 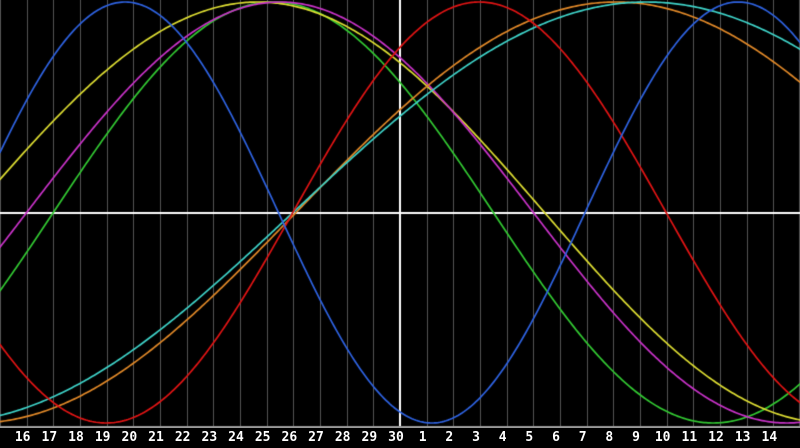 I want to click on x-axis-label: 27, so click(x=316, y=437).